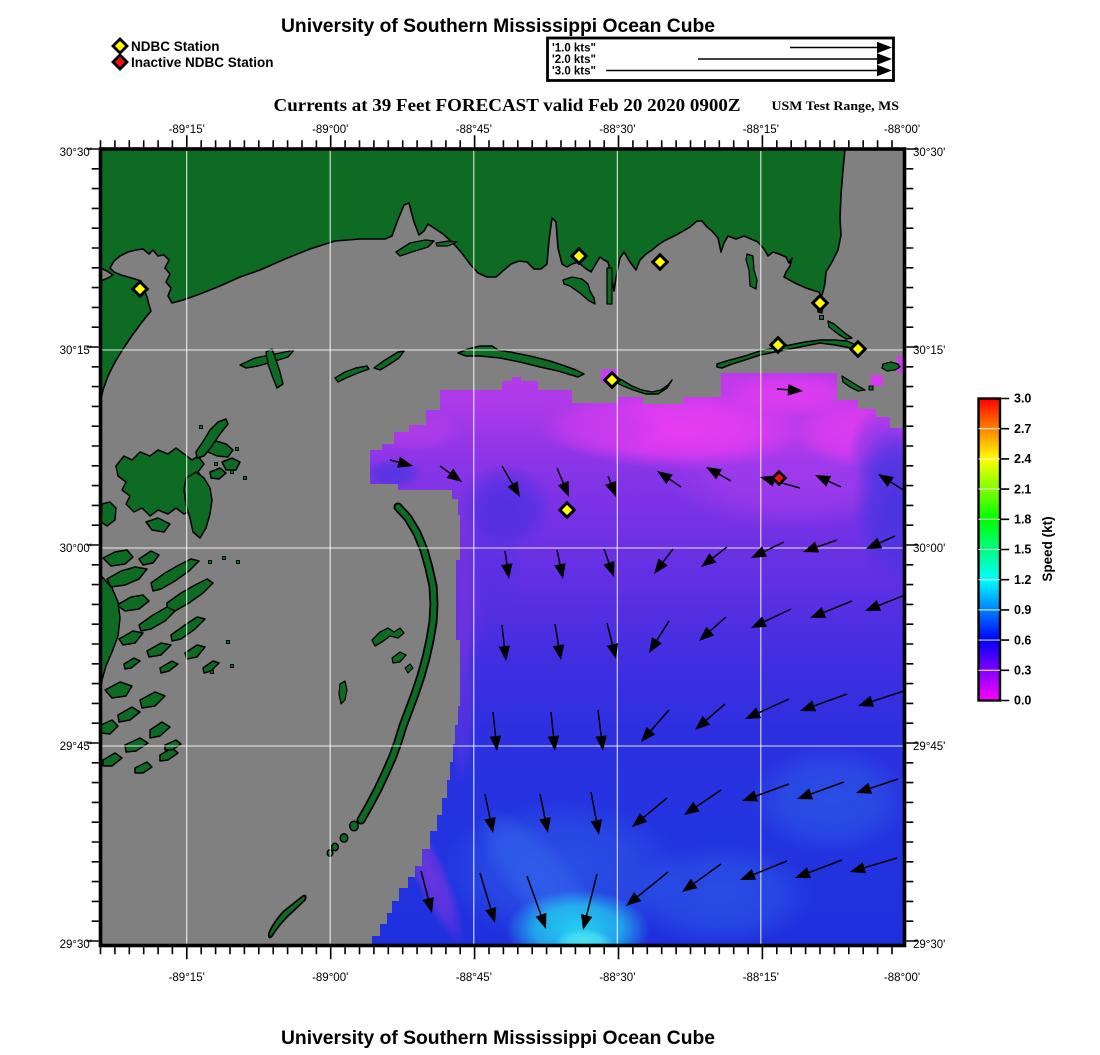 Image resolution: width=1100 pixels, height=1055 pixels. I want to click on svg-text: USM Test Range, MS, so click(836, 105).